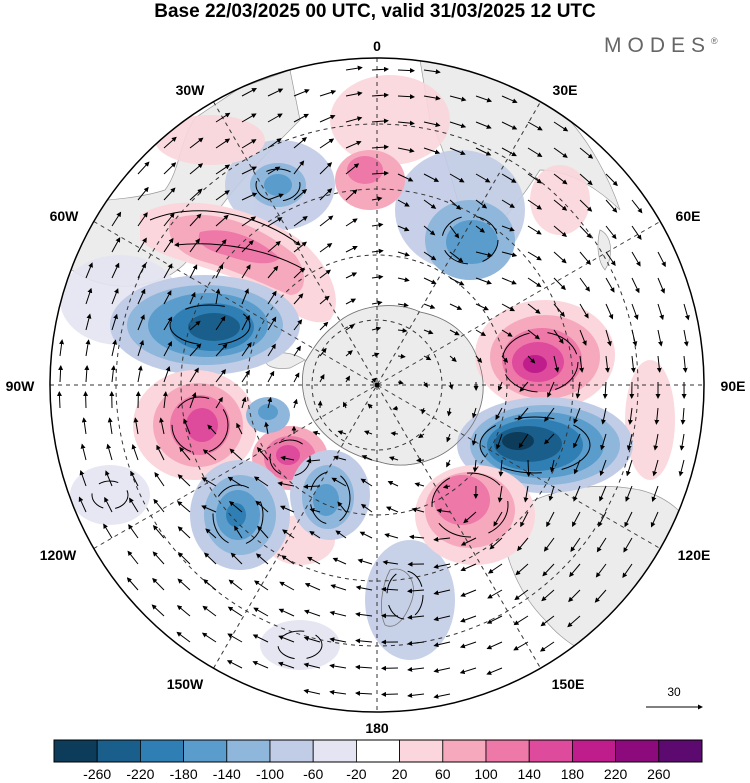 This screenshot has height=783, width=750. I want to click on anomaly-pos-west, so click(195, 425).